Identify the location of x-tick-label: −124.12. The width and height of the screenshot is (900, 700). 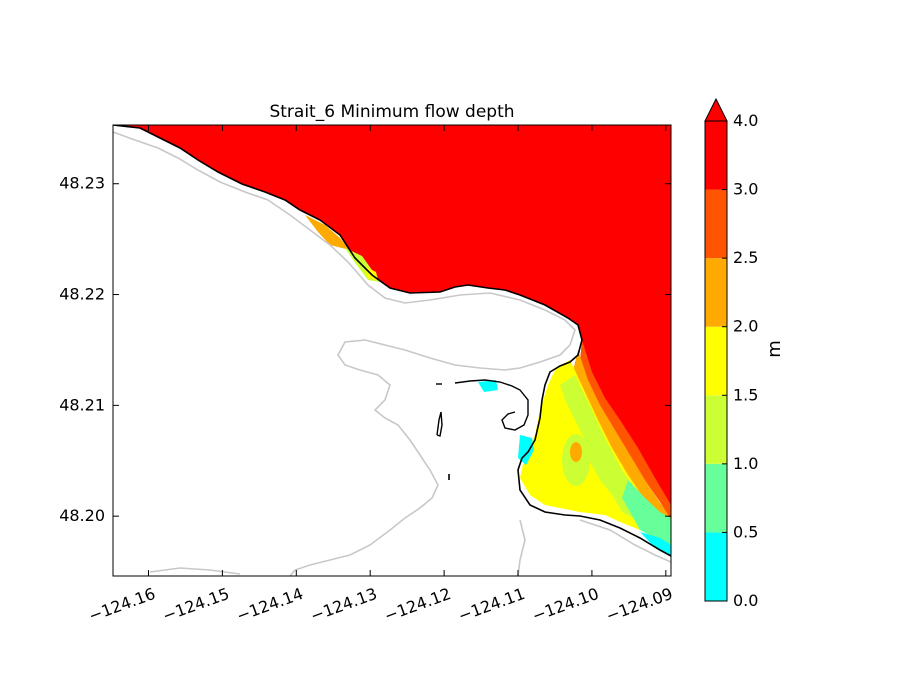
(418, 605).